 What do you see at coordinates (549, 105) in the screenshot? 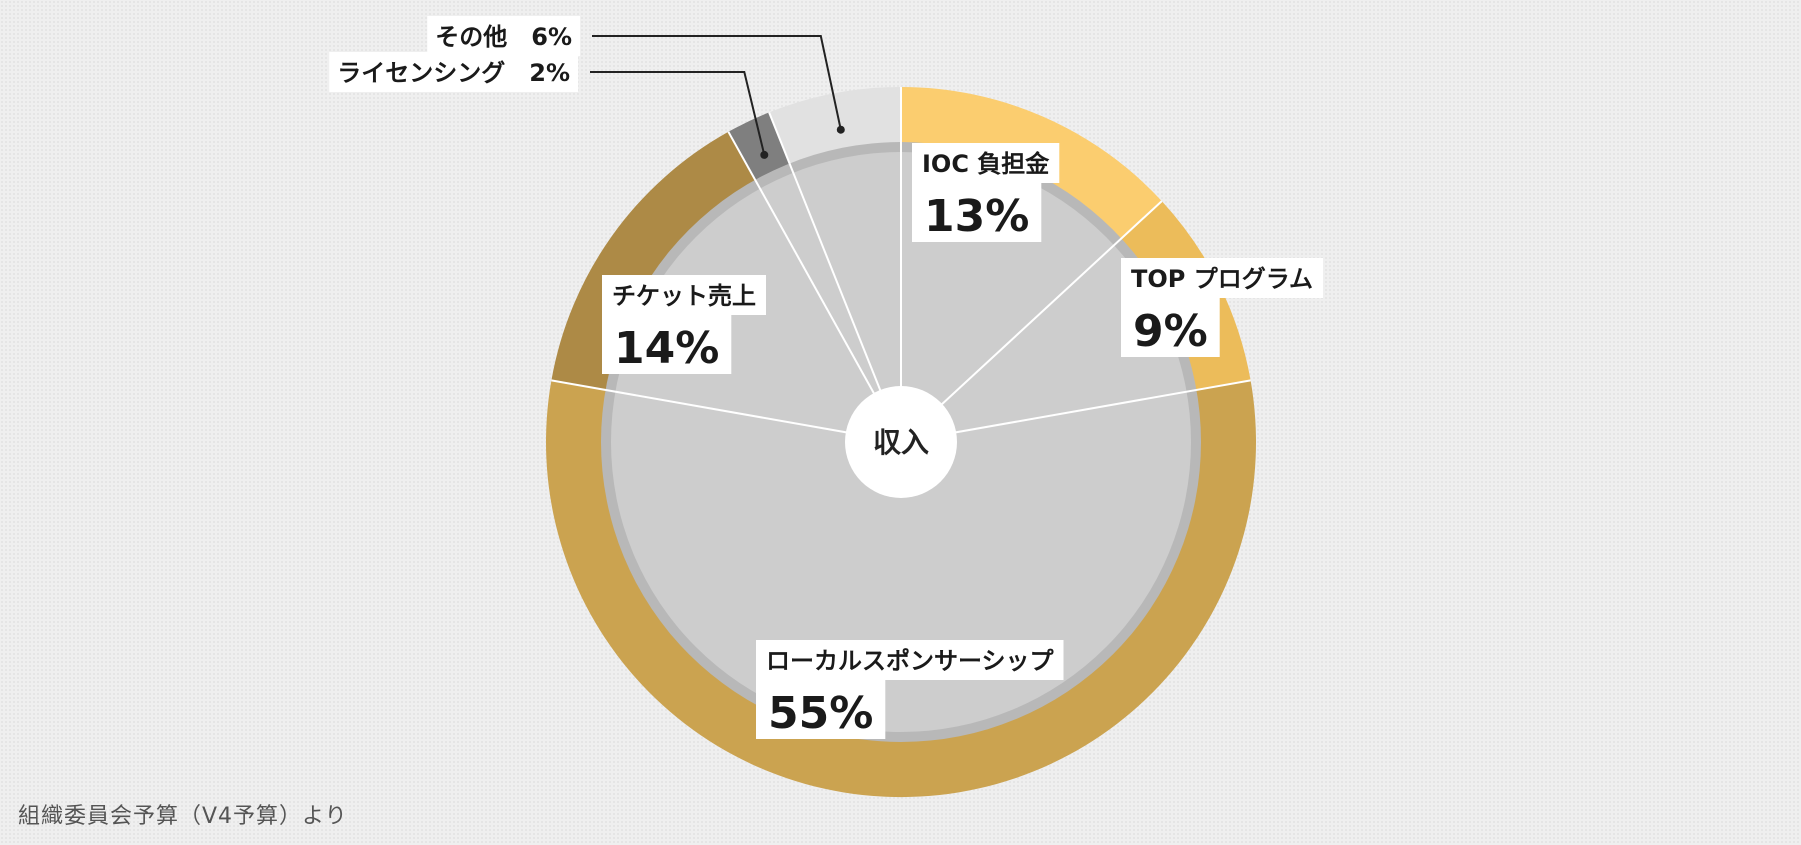
I see `slice-label-callout: ライセンシング 2%` at bounding box center [549, 105].